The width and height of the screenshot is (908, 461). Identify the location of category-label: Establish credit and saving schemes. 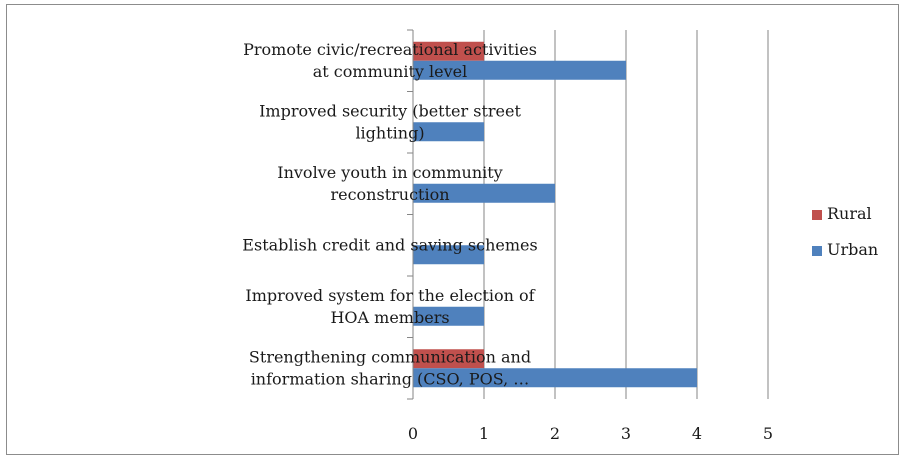
(389, 244).